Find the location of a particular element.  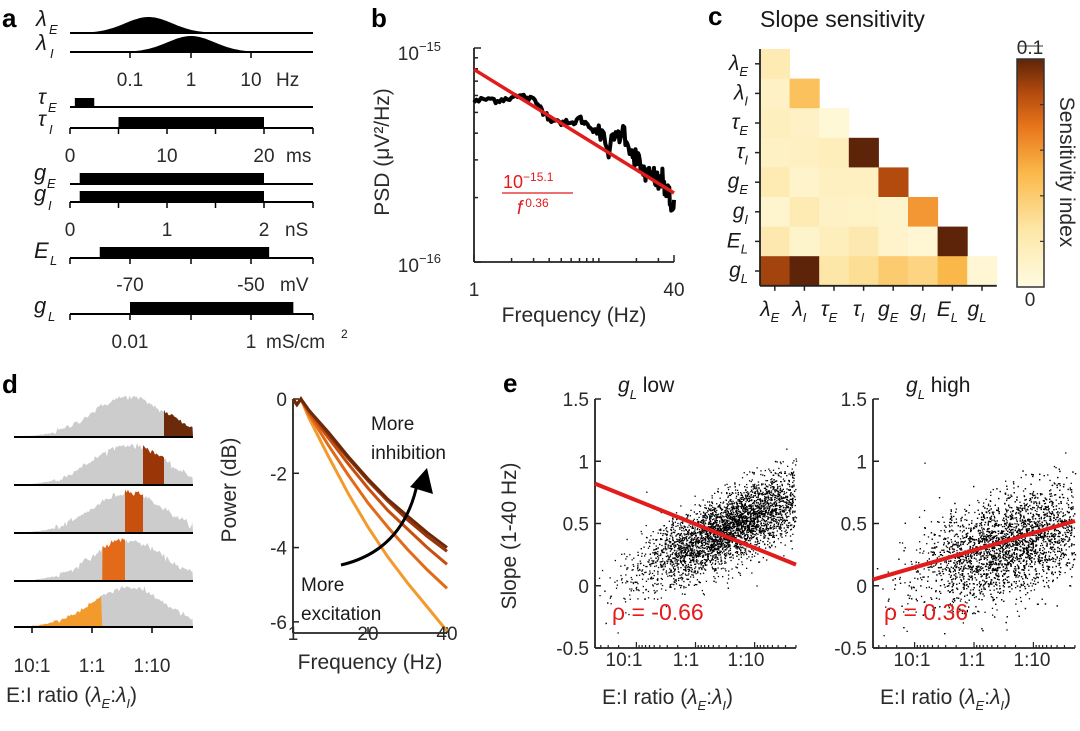

lambda-e-distribution is located at coordinates (191, 25).